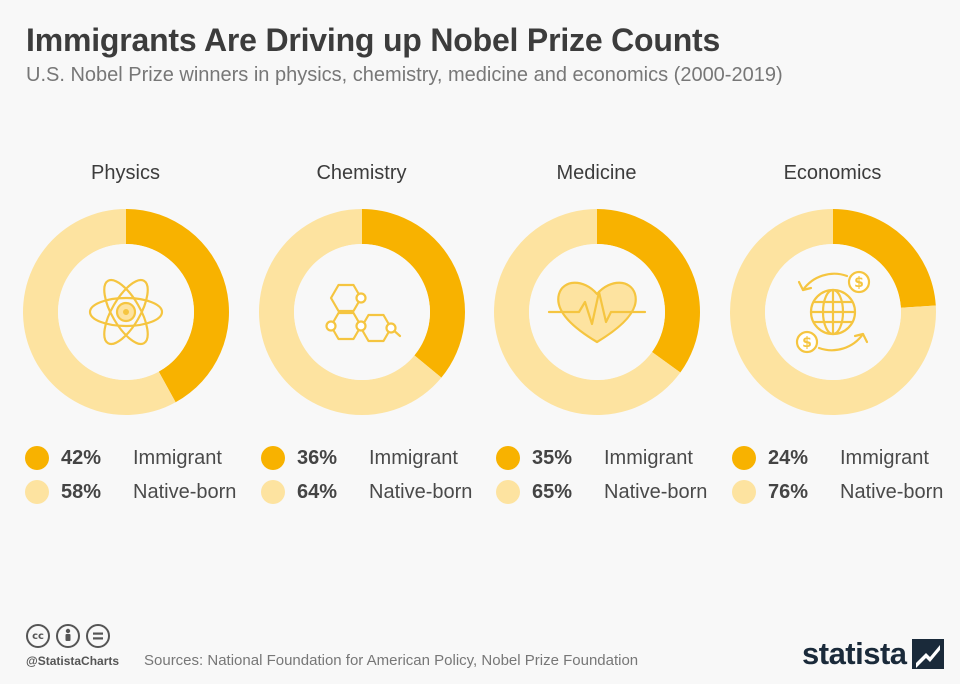 This screenshot has width=960, height=684. I want to click on panel-chemistry: Chemistry 36% Immigrant 64% Native-born, so click(361, 335).